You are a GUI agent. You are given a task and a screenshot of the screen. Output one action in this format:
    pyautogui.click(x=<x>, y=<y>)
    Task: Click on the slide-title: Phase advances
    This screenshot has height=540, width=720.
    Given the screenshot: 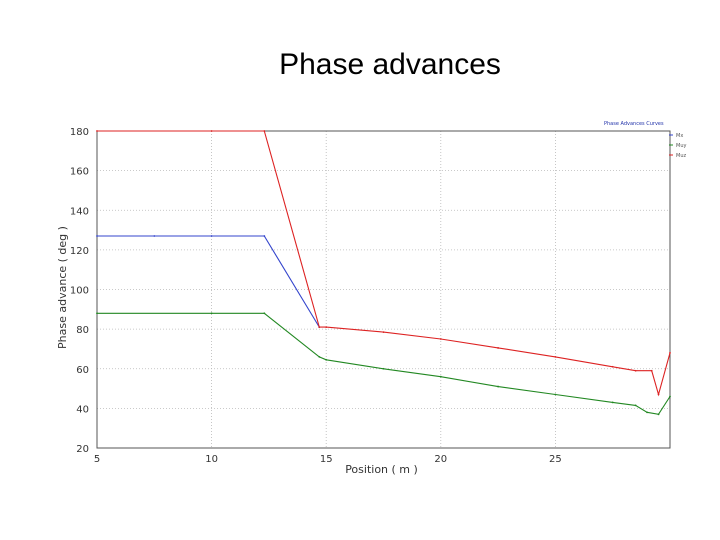 What is the action you would take?
    pyautogui.click(x=390, y=64)
    